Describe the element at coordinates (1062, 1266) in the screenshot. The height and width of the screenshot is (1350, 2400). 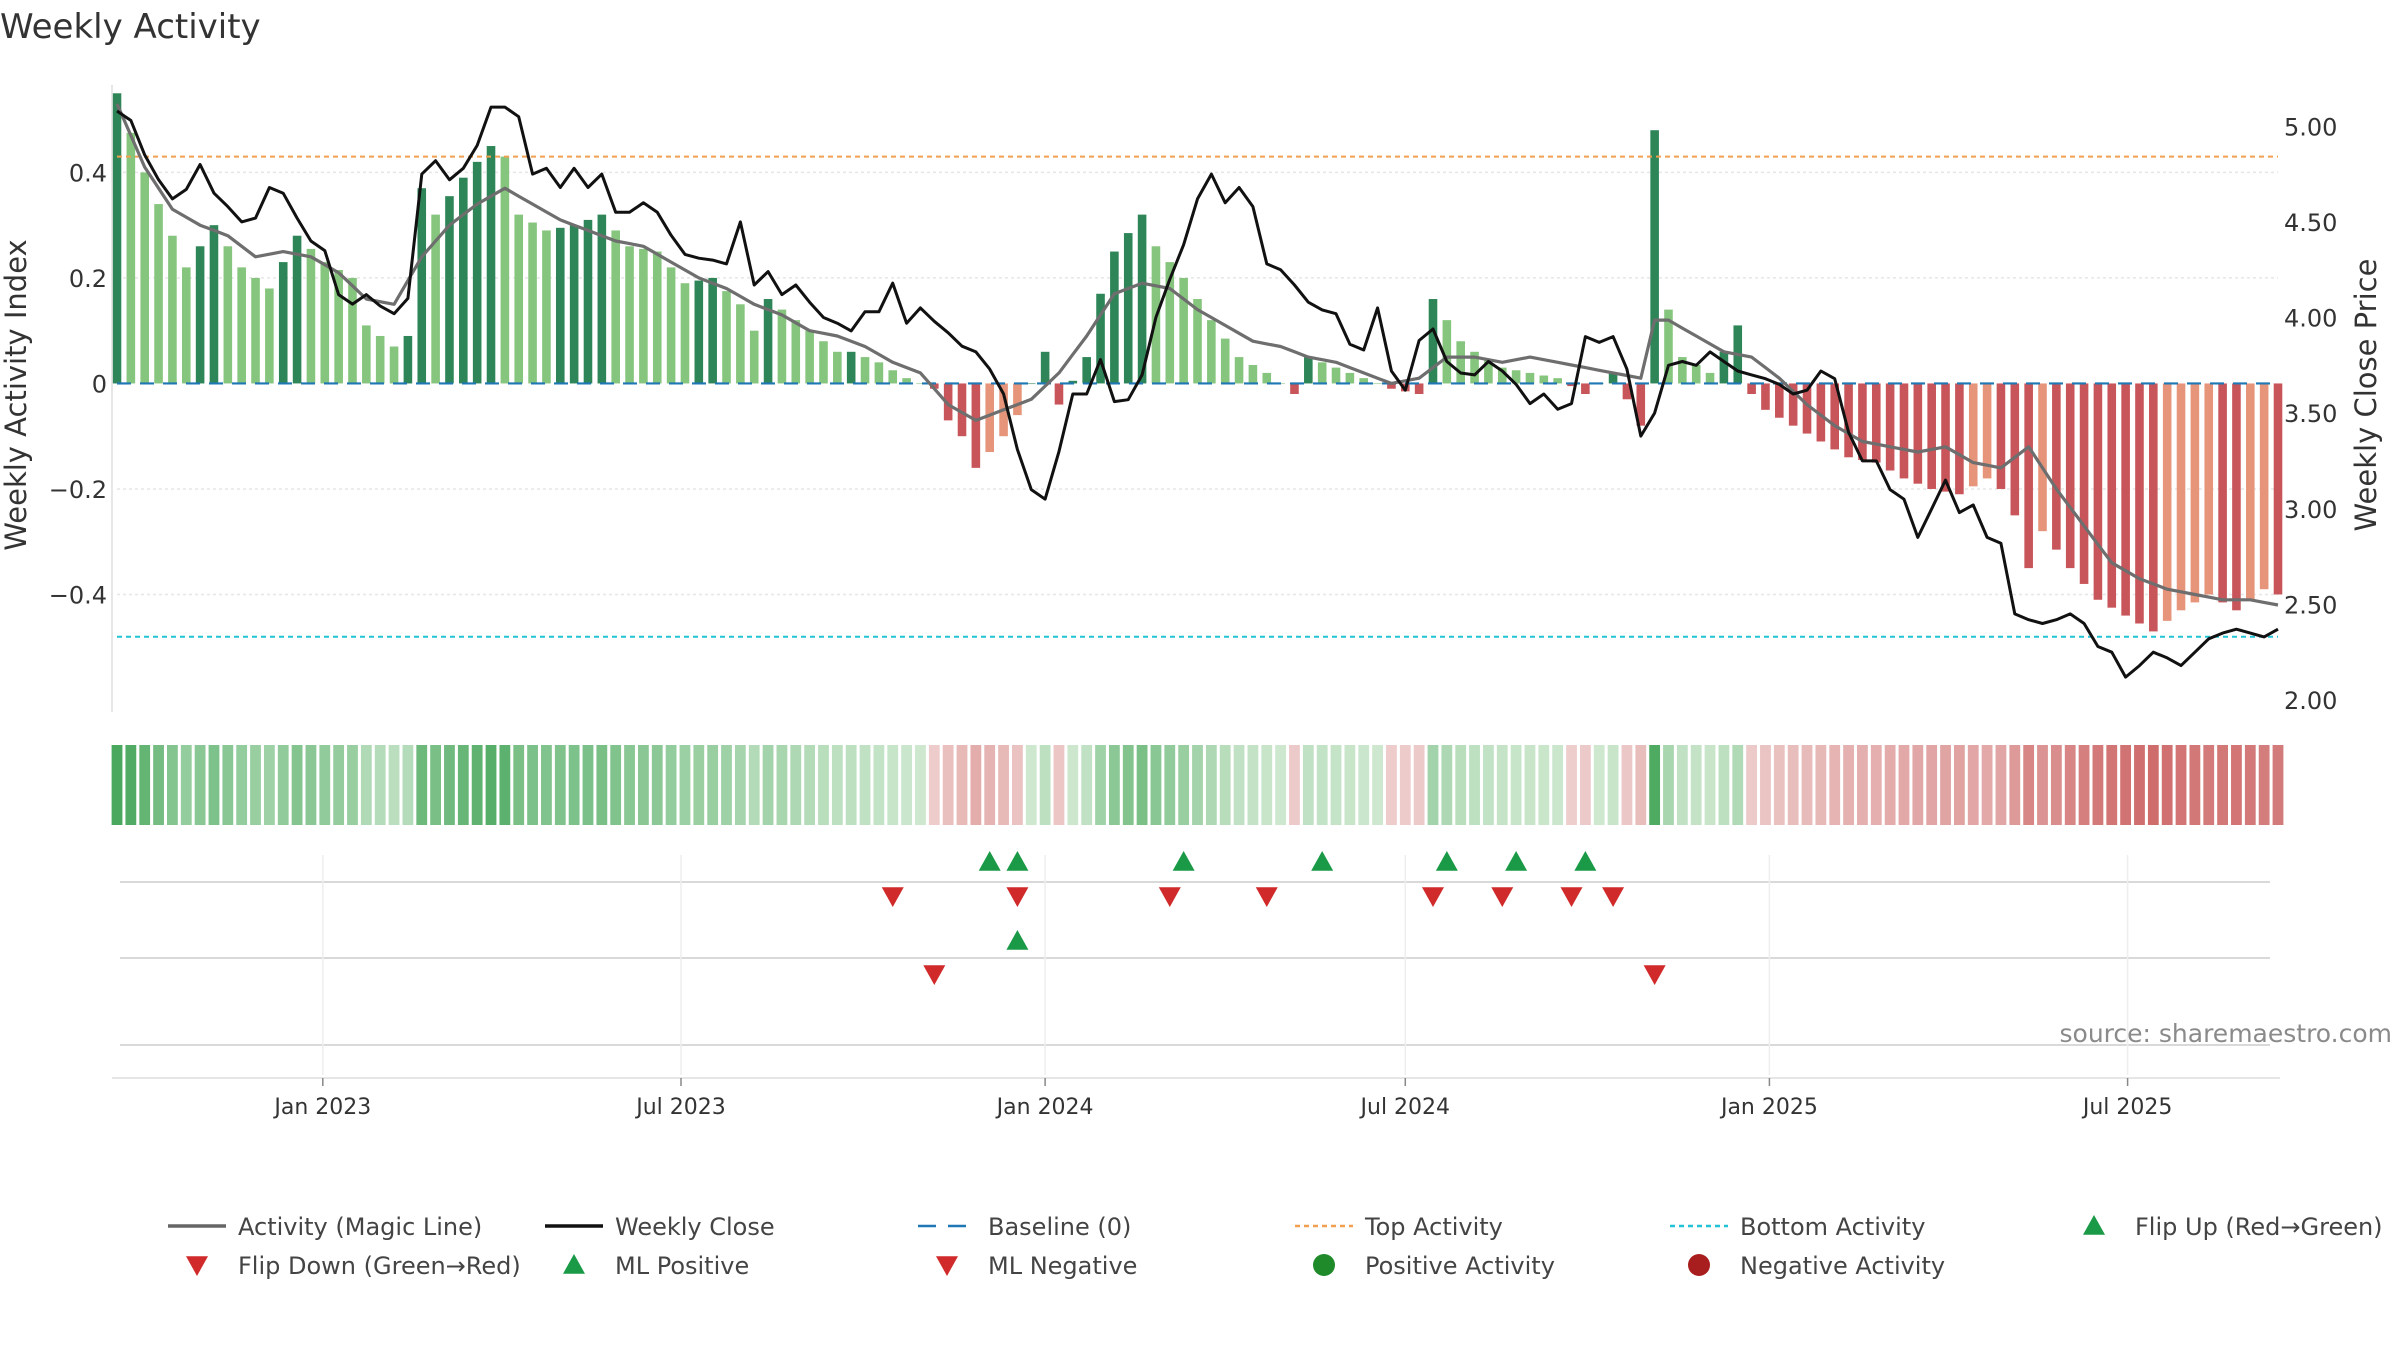
I see `legend-label: ML Negative` at that location.